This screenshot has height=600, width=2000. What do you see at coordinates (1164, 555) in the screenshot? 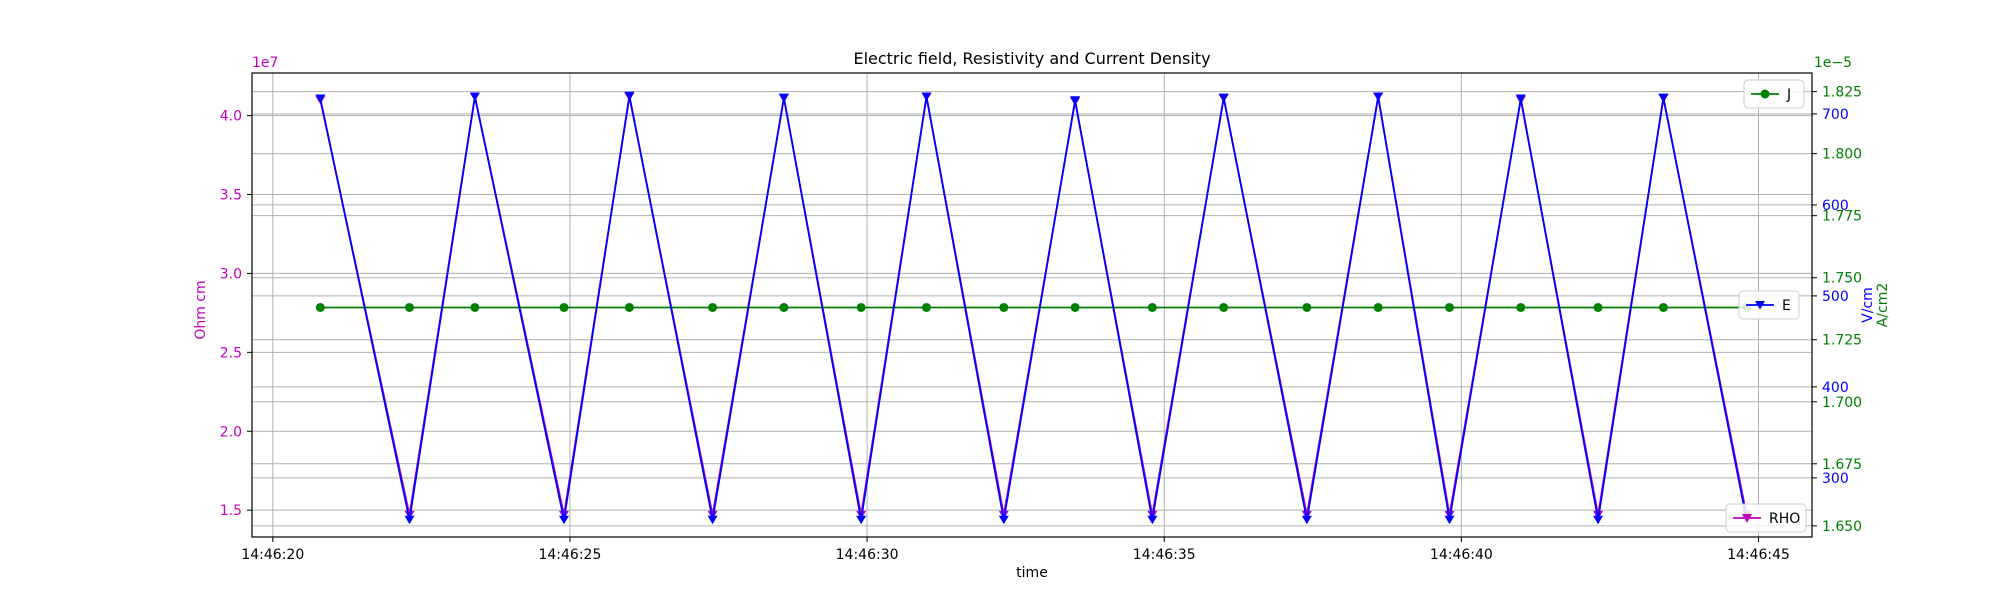
I see `x-tick-label: 14:46:35` at bounding box center [1164, 555].